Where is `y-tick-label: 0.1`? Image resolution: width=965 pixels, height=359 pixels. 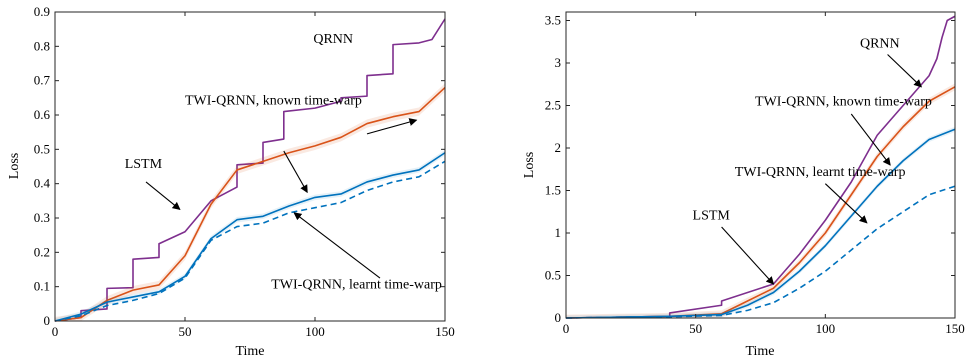
y-tick-label: 0.1 is located at coordinates (42, 286).